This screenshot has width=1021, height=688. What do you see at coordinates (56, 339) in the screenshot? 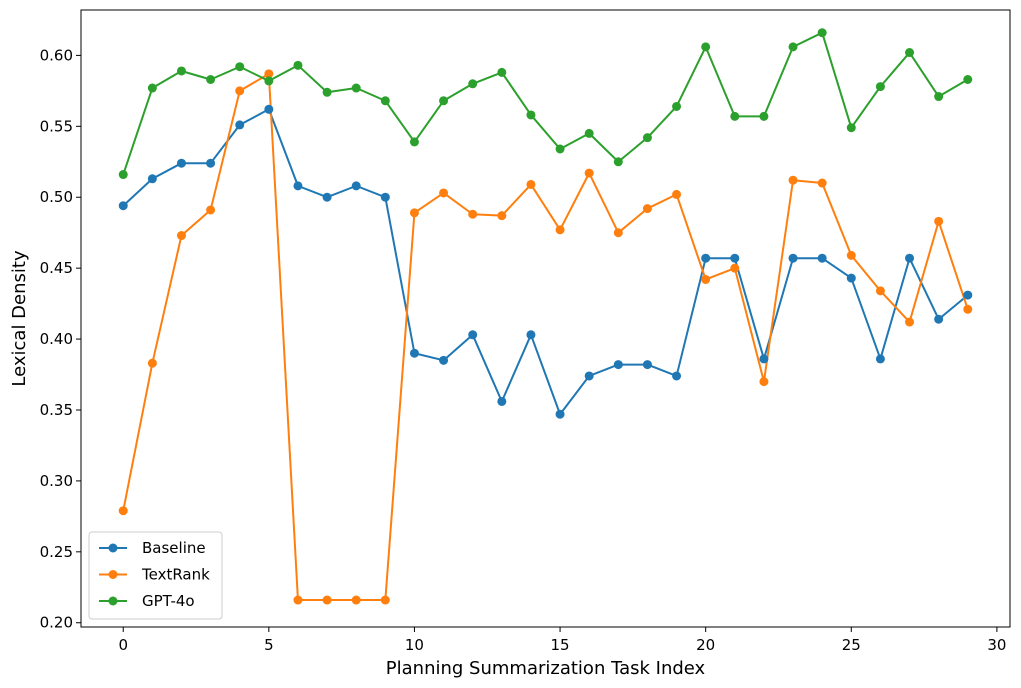
I see `y-tick-label: 0.40` at bounding box center [56, 339].